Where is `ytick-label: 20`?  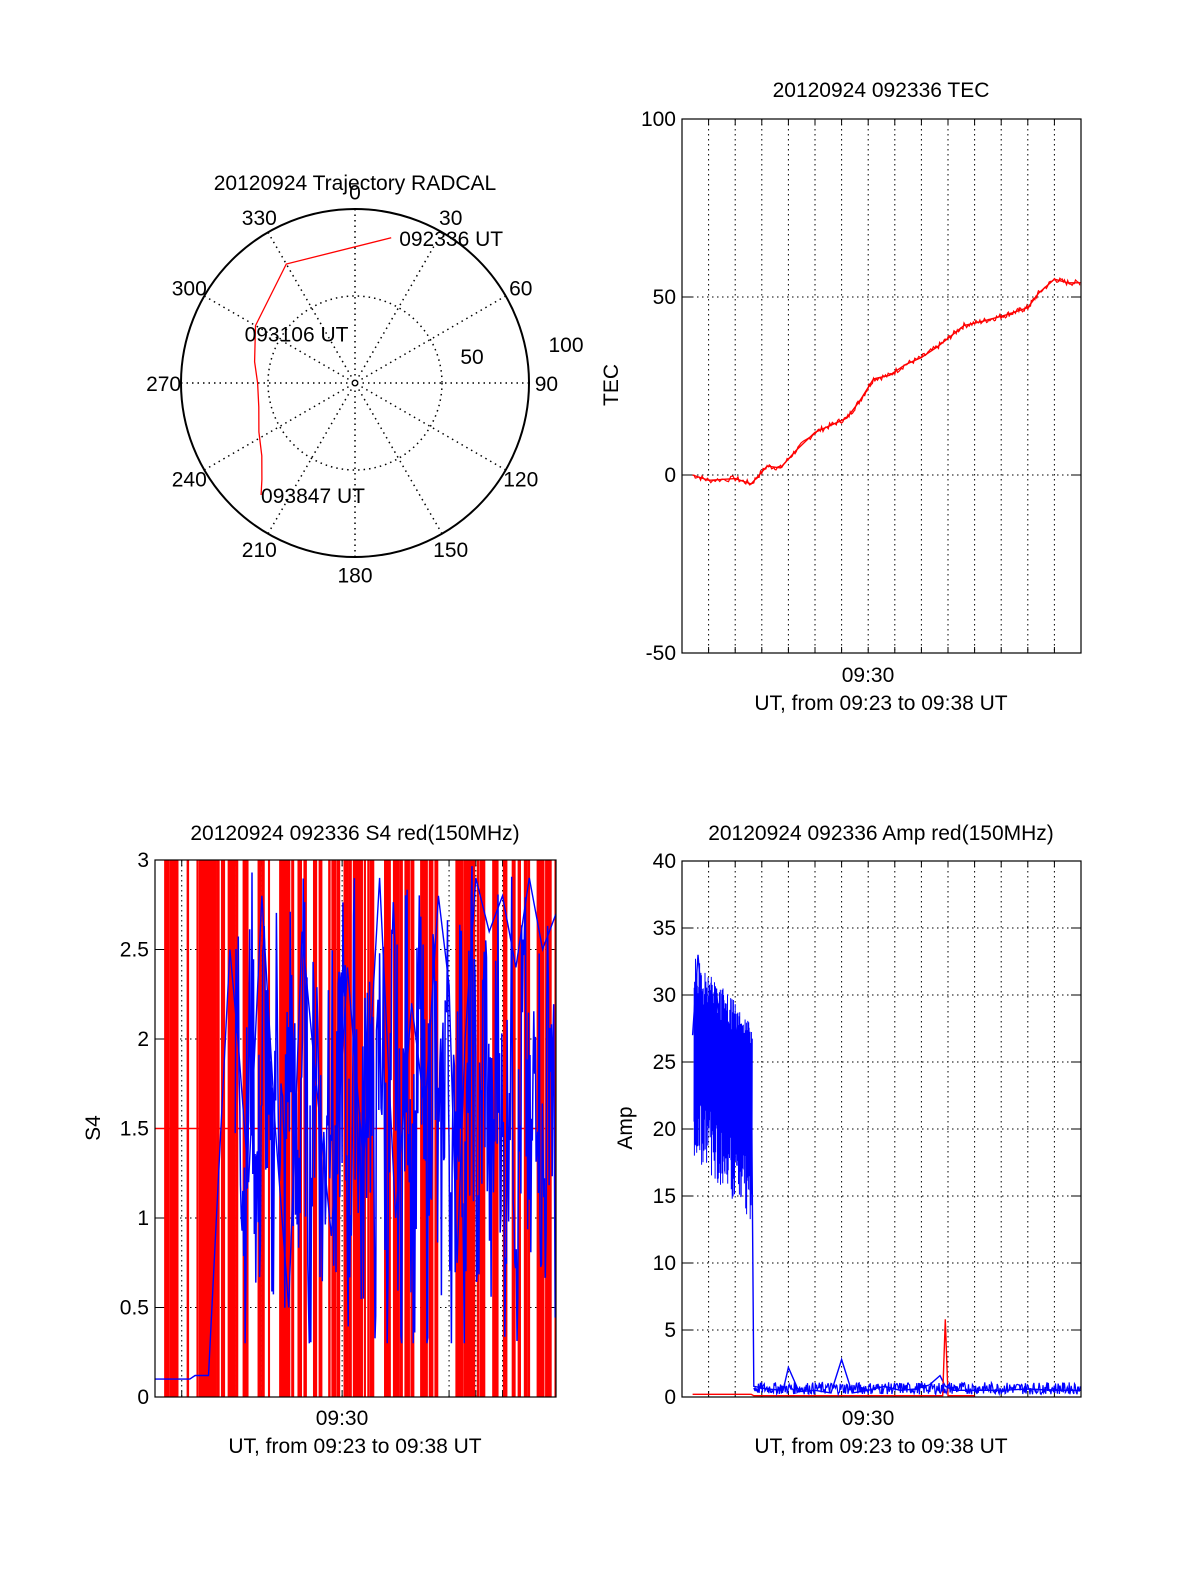
ytick-label: 20 is located at coordinates (664, 1129).